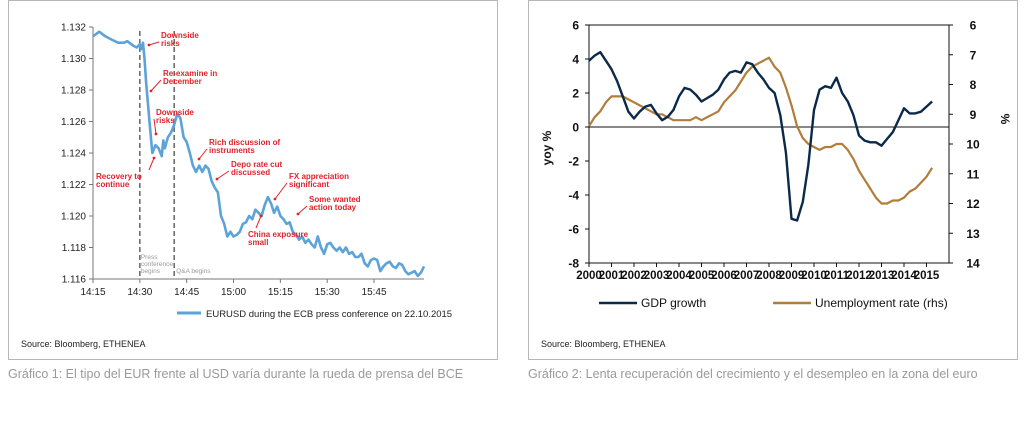 This screenshot has width=1035, height=428. I want to click on y-tick-label-left: 6, so click(575, 26).